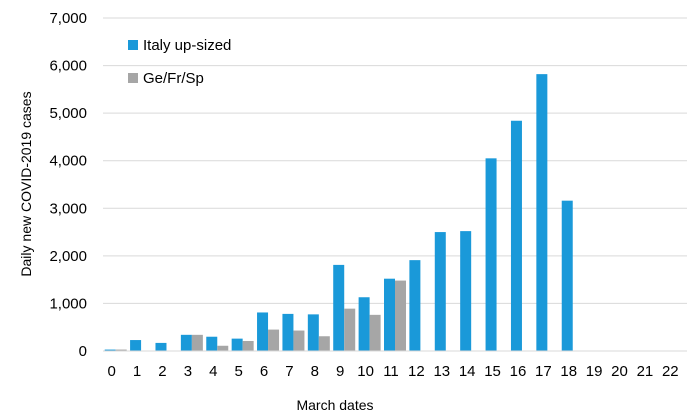  I want to click on x-tick-label: 17, so click(543, 371).